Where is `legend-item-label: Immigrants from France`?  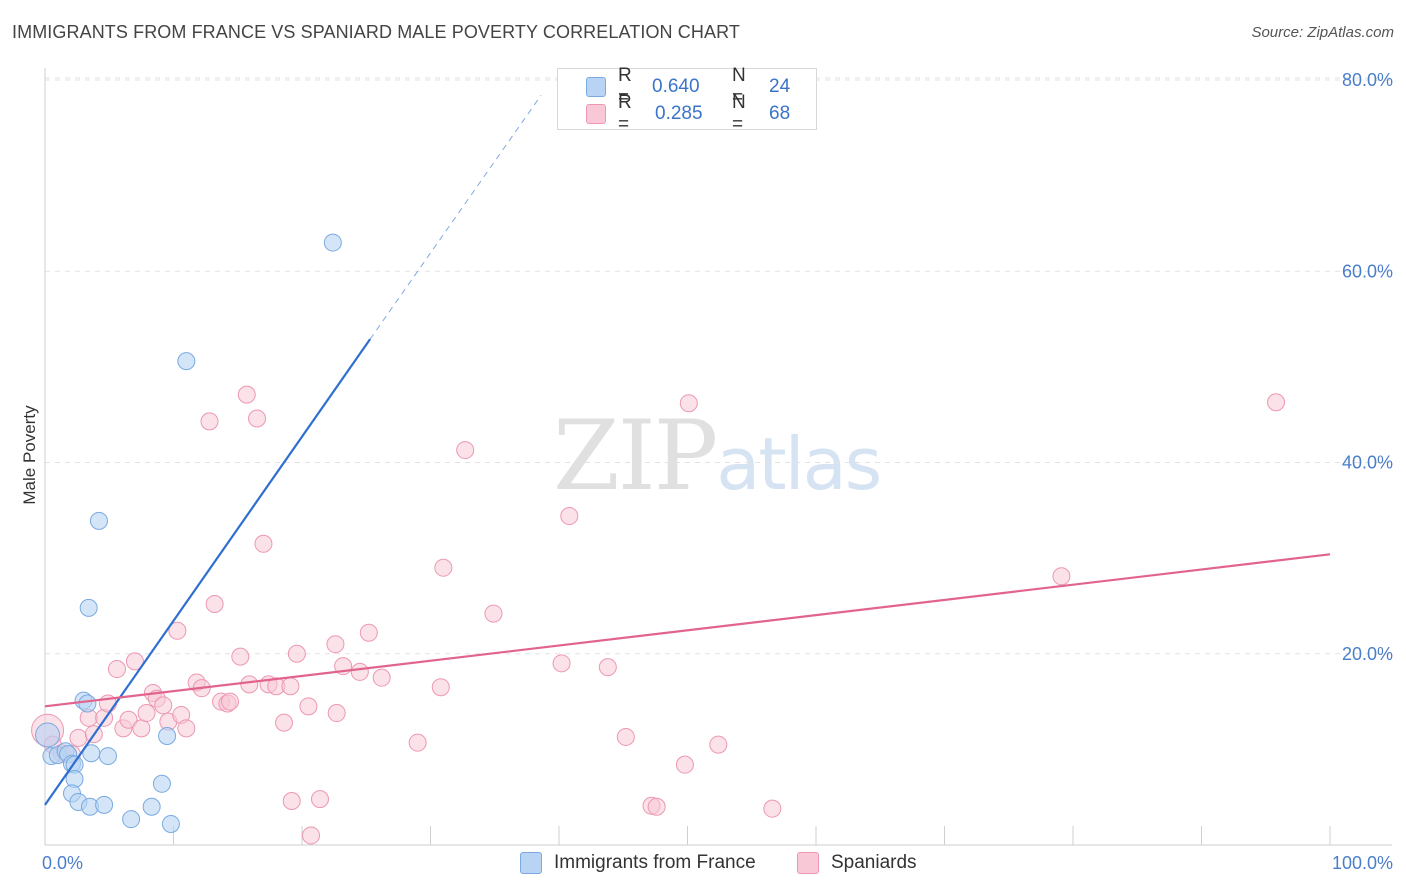
legend-item-label: Immigrants from France is located at coordinates (655, 862).